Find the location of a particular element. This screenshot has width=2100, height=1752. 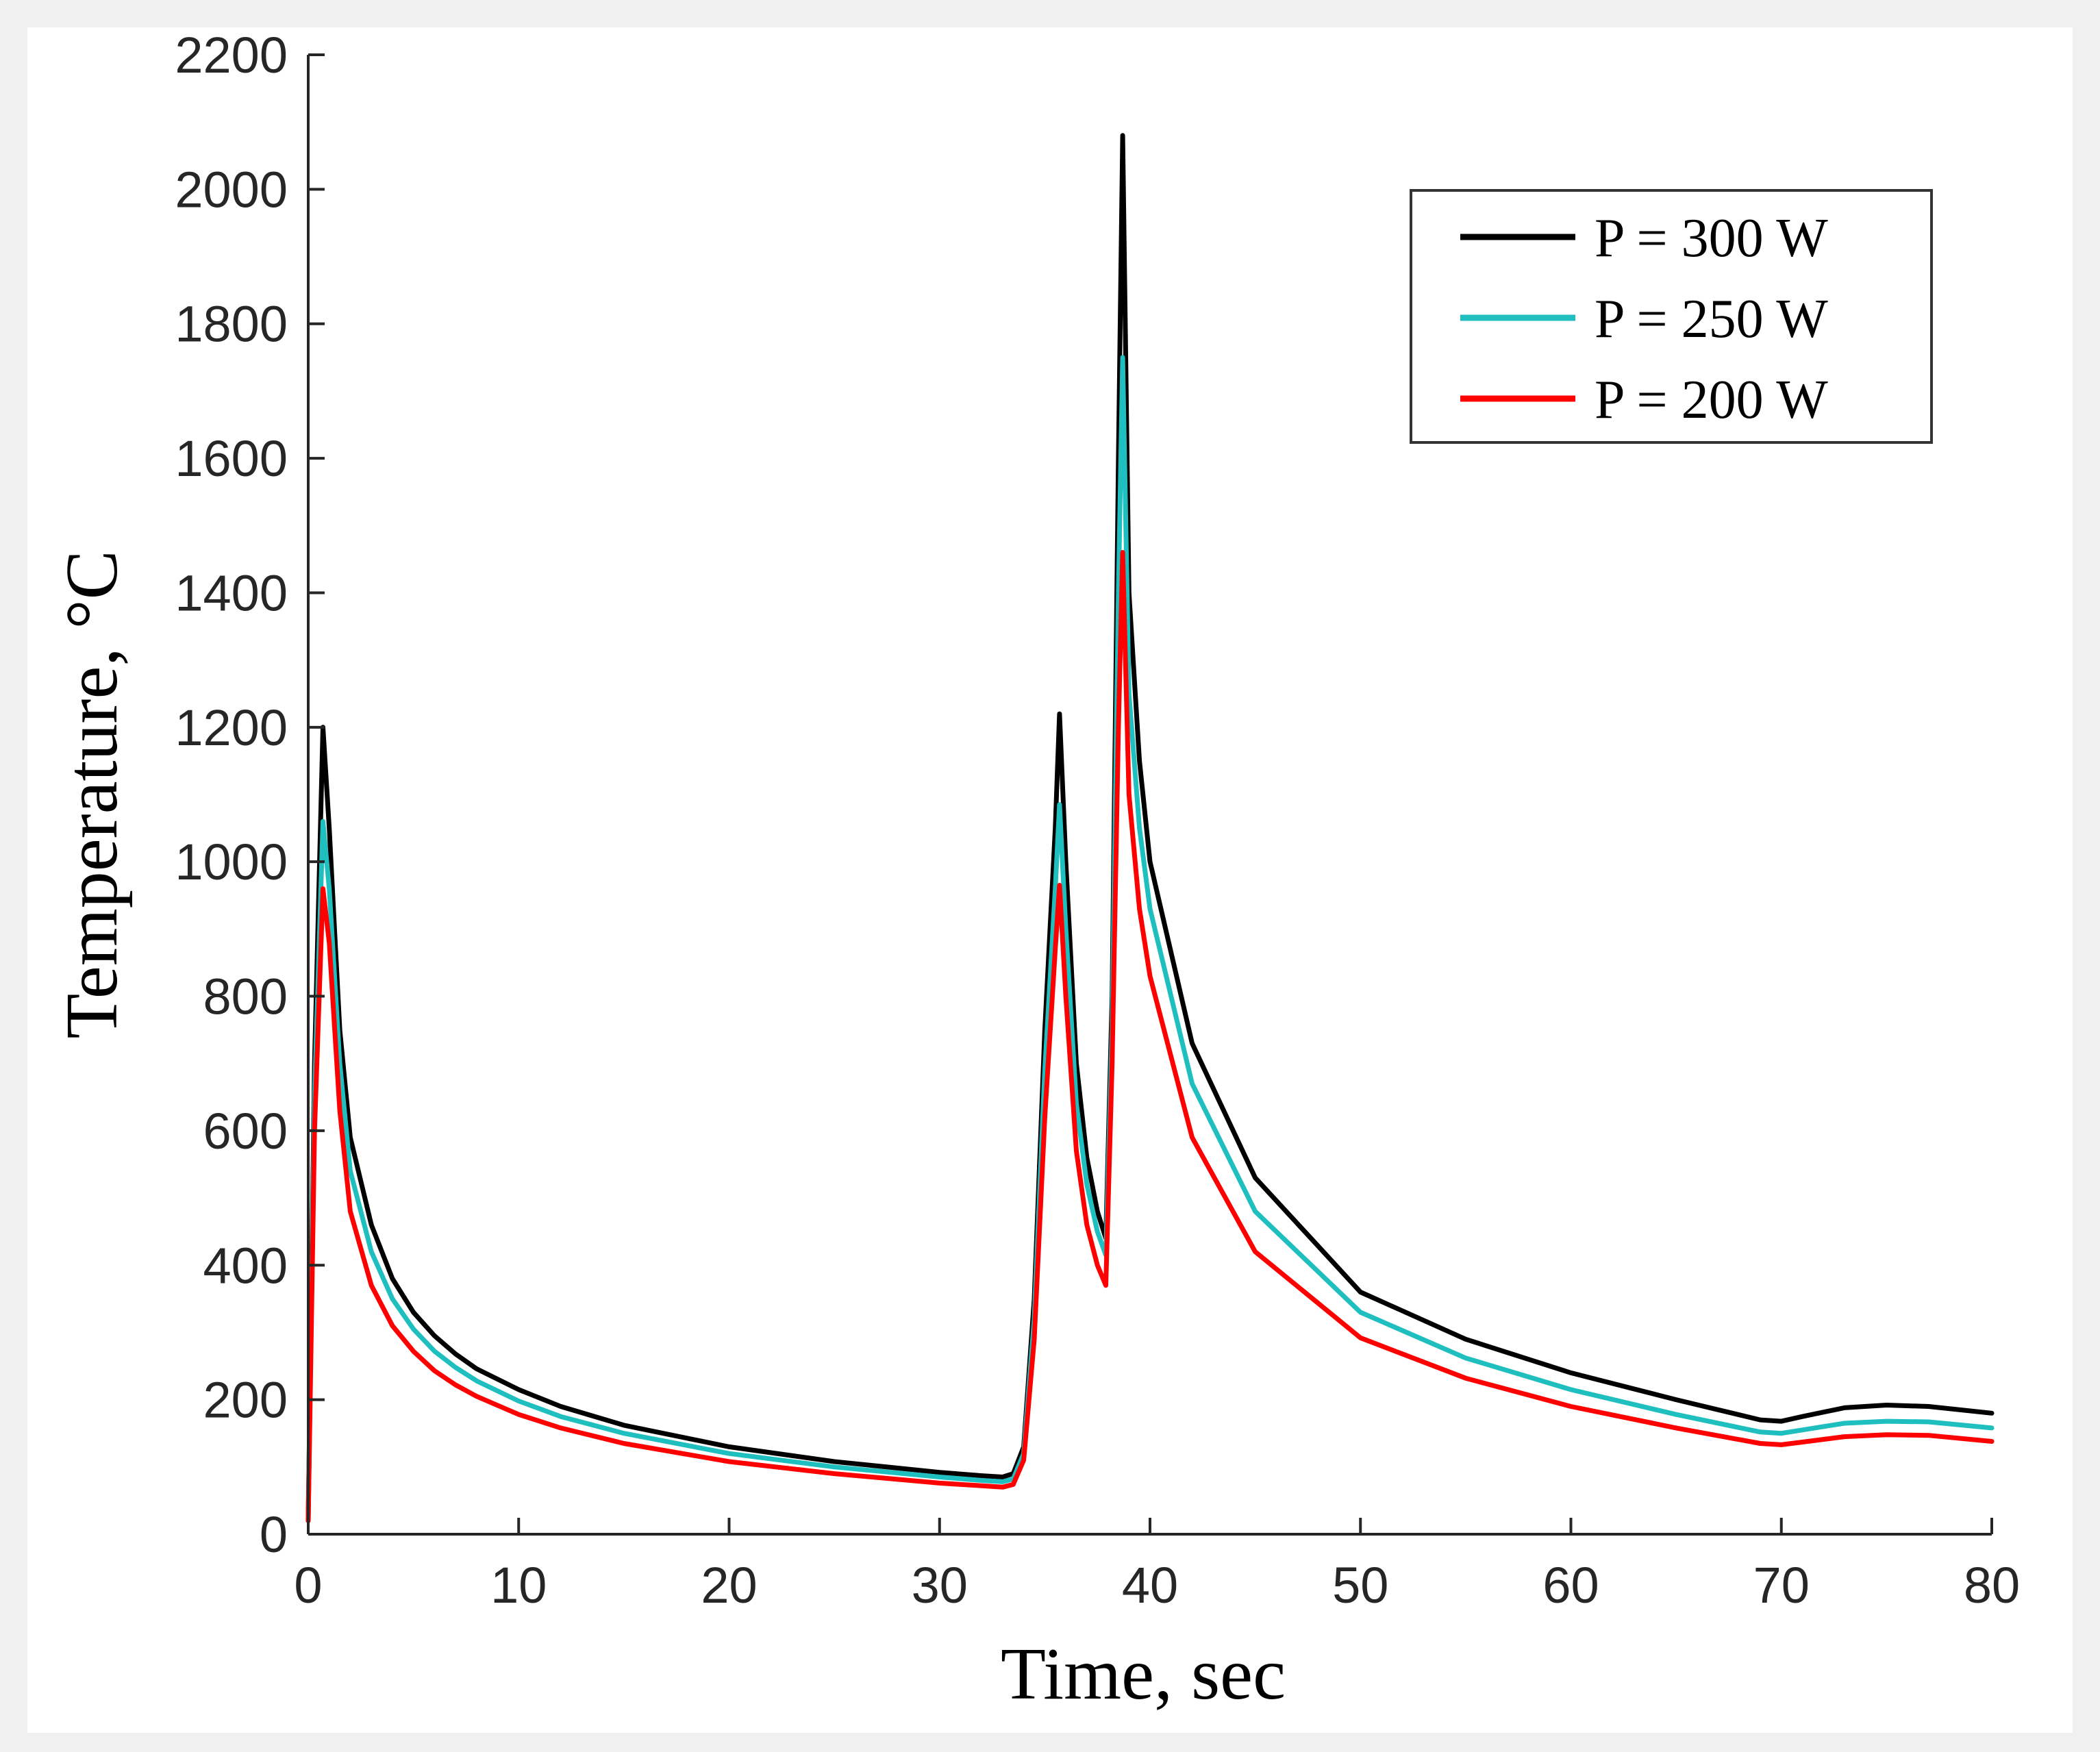

legend-label: P = 250 W is located at coordinates (1711, 319).